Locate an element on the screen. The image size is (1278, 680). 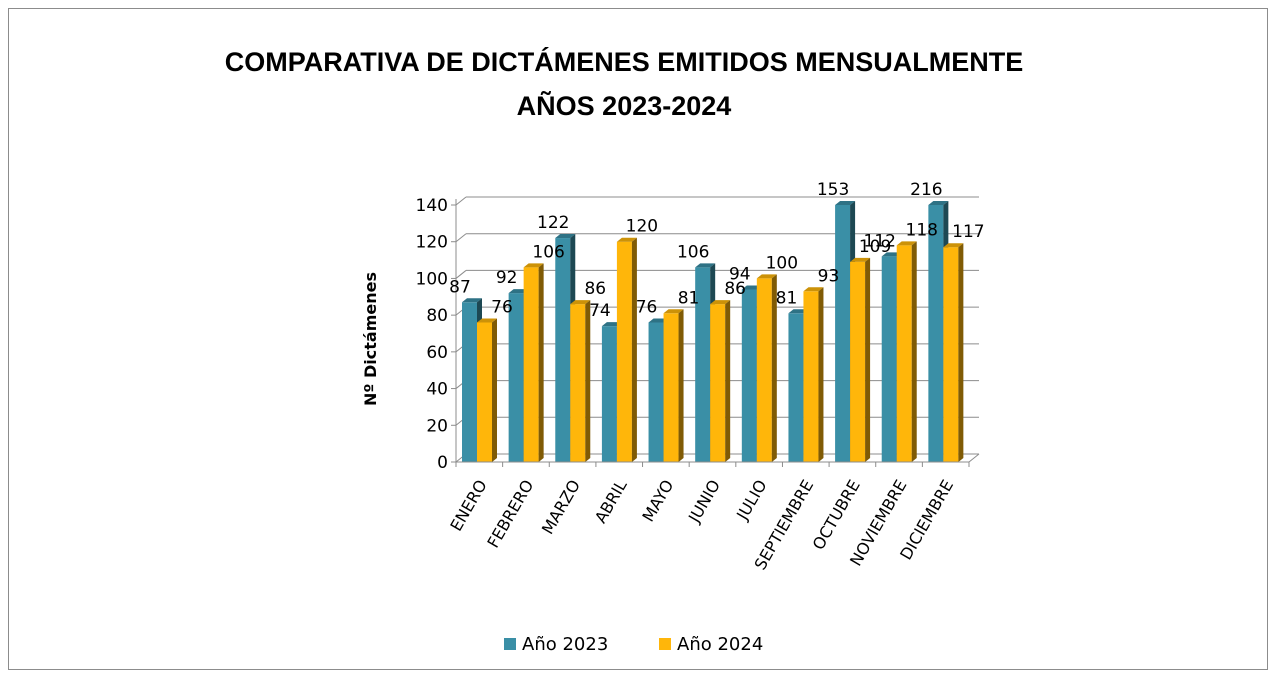
y-tick-label: 140 is located at coordinates (432, 206).